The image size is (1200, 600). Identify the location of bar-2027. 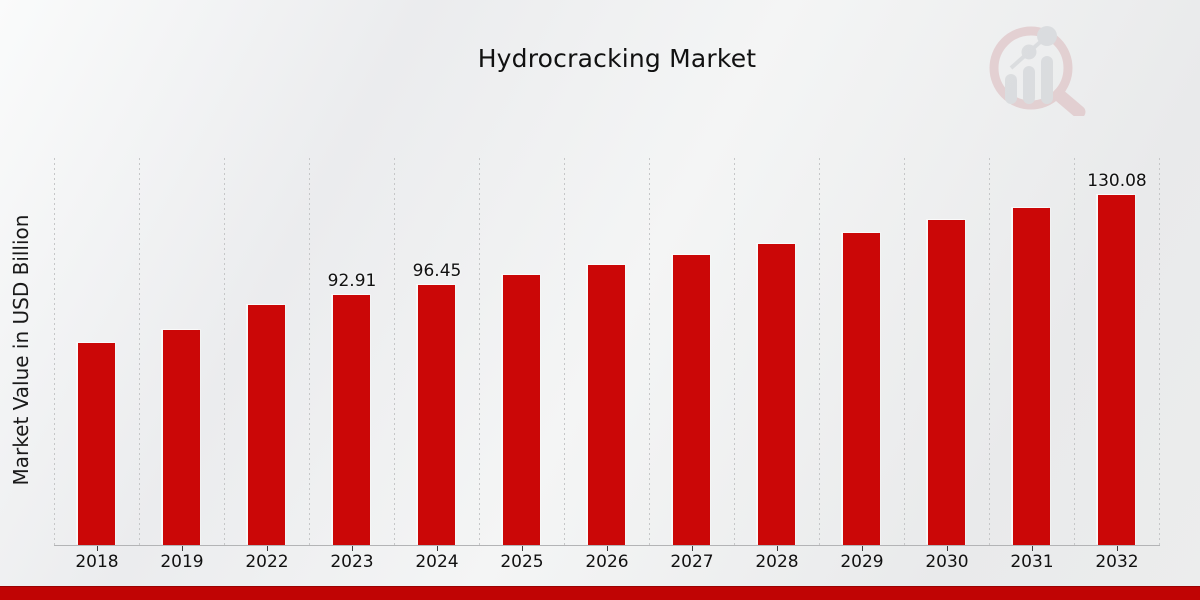
(691, 400).